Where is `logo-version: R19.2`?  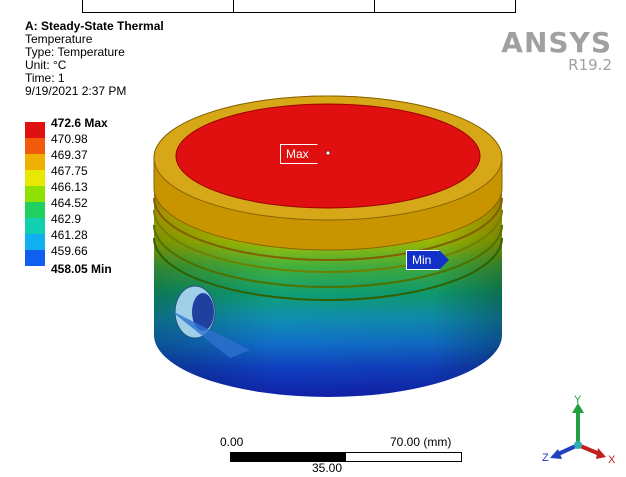
logo-version: R19.2 is located at coordinates (590, 65).